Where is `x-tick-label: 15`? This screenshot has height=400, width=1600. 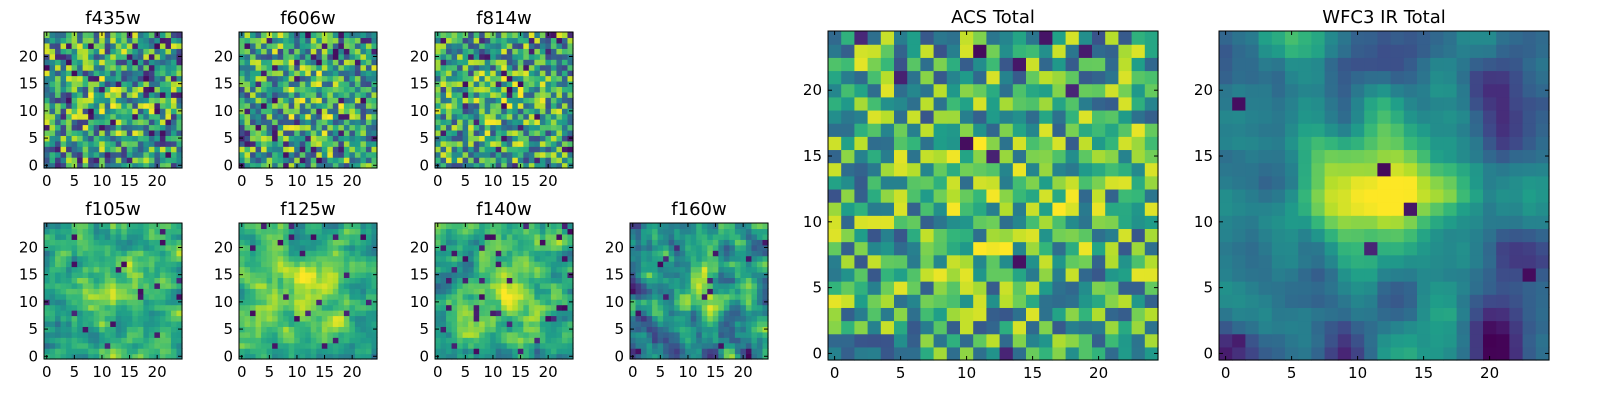
x-tick-label: 15 is located at coordinates (324, 372).